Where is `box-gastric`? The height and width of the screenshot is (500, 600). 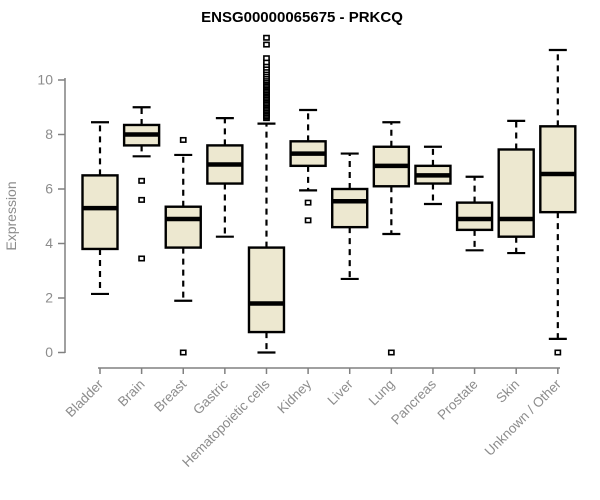
box-gastric is located at coordinates (225, 177).